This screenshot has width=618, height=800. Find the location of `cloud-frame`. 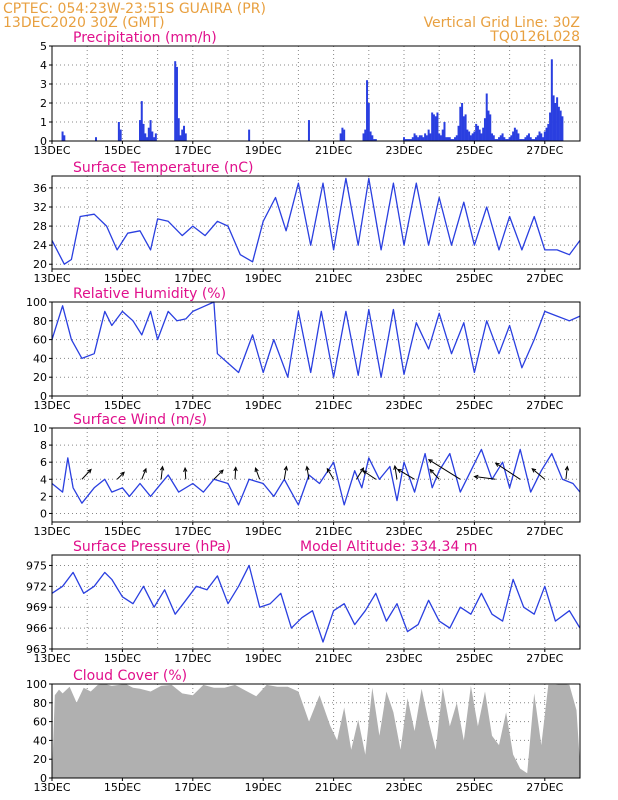

cloud-frame is located at coordinates (316, 731).